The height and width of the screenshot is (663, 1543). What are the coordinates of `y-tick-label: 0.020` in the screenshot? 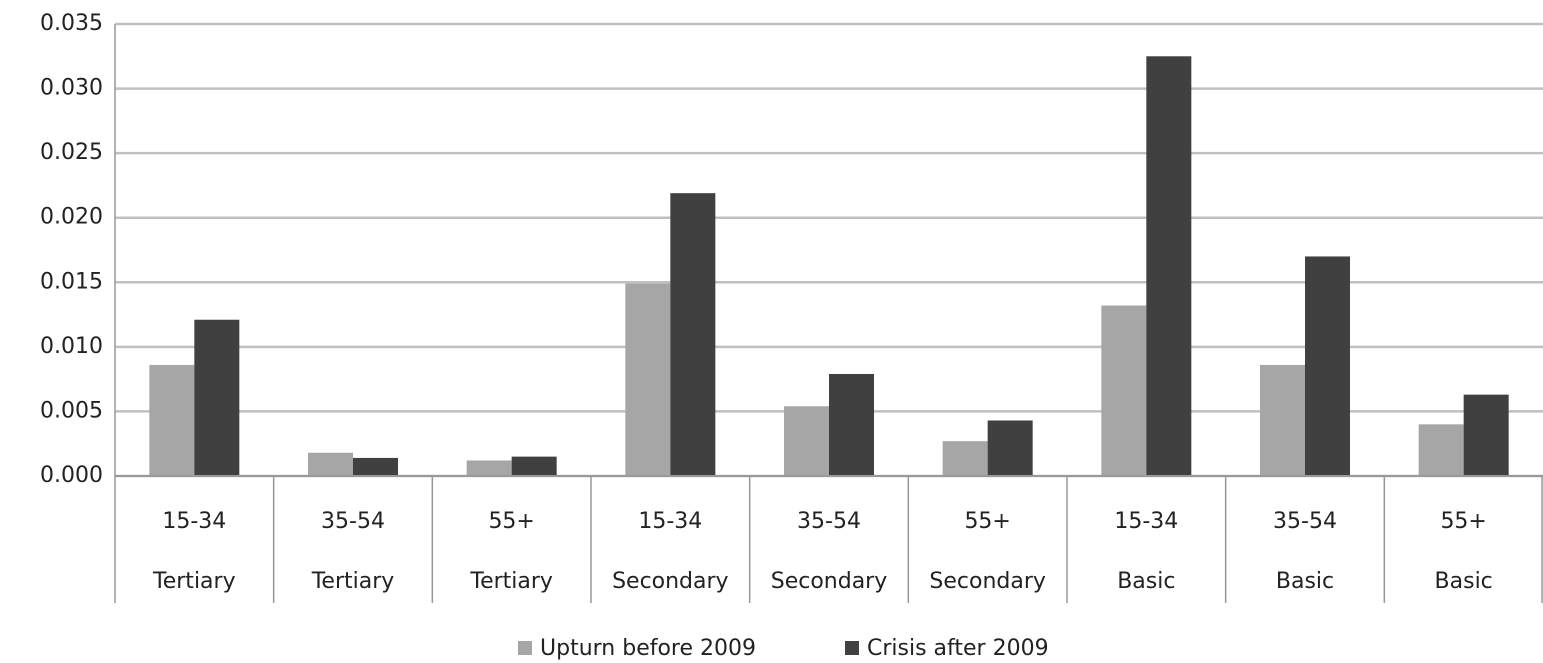 It's located at (71, 217).